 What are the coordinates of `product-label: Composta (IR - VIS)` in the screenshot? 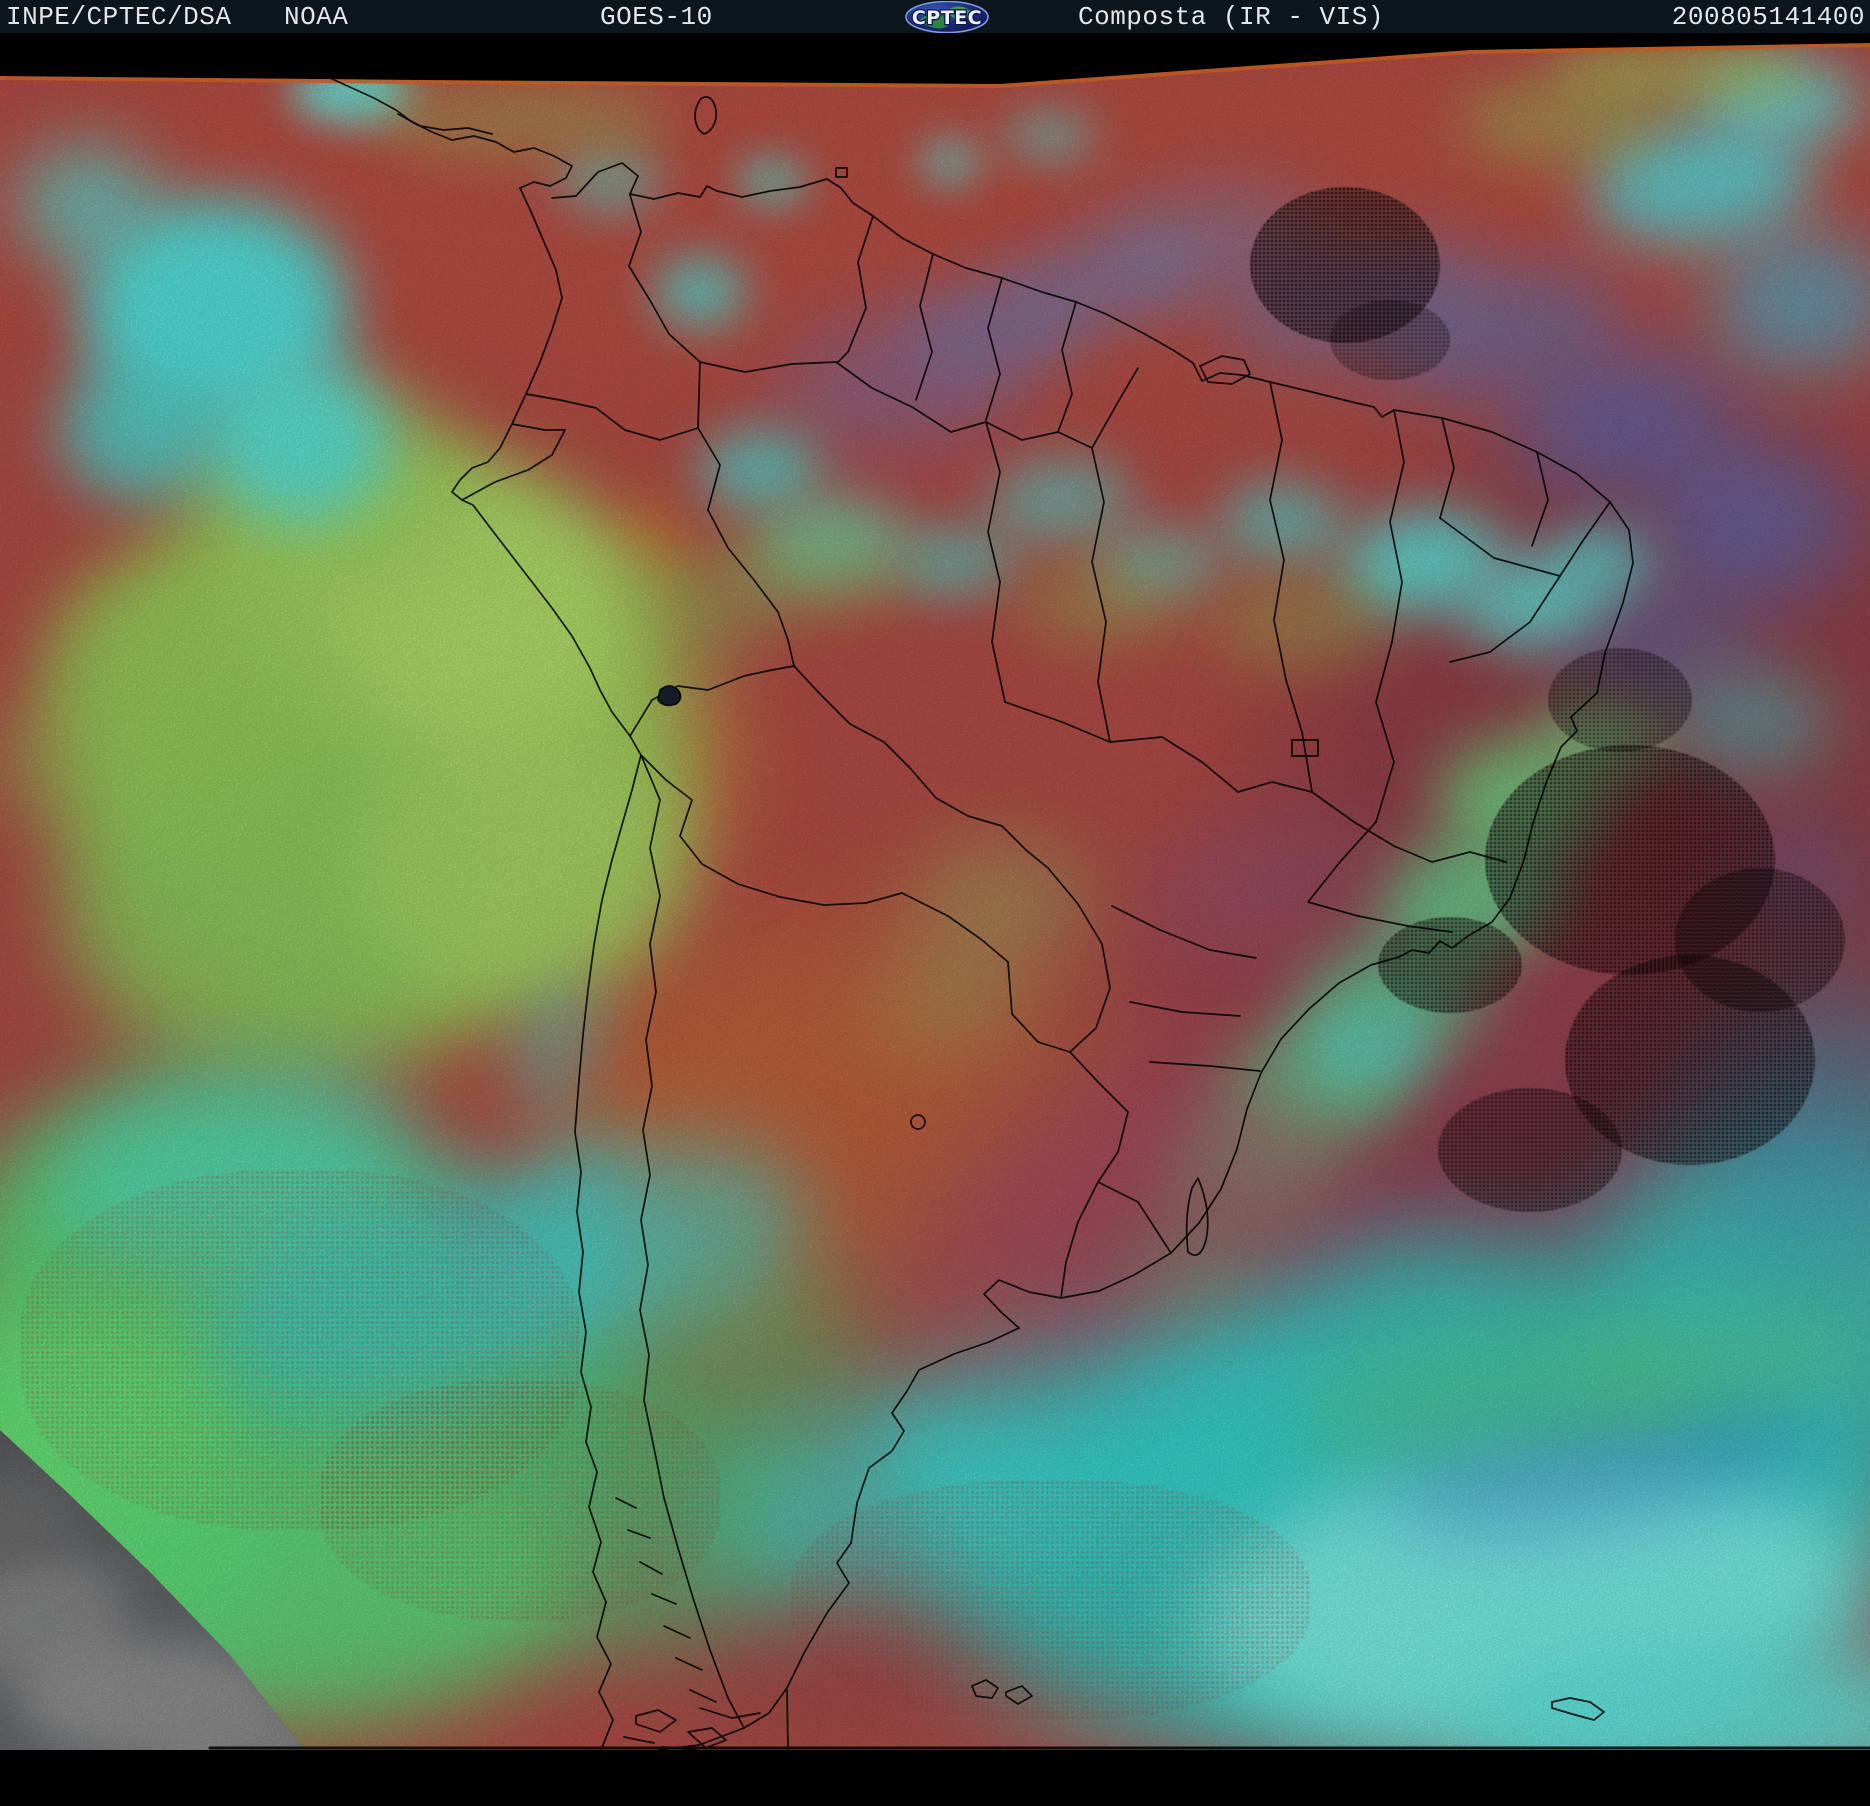 It's located at (1231, 17).